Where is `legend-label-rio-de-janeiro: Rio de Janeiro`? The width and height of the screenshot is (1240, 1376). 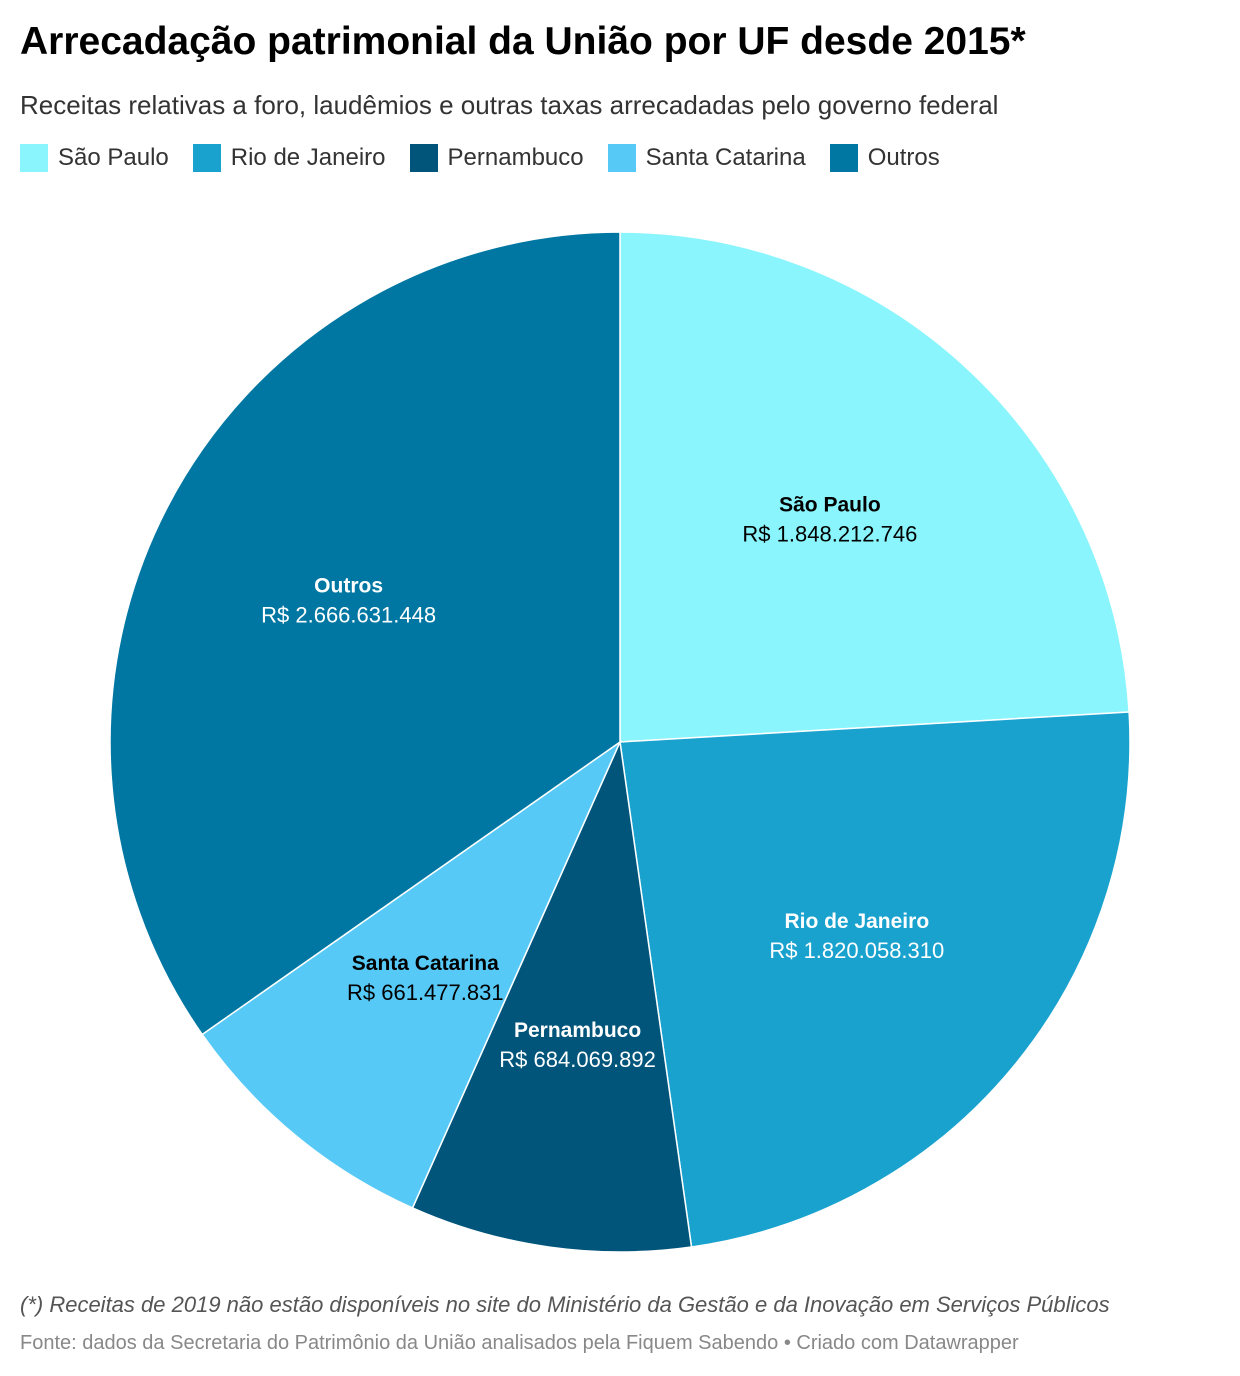
legend-label-rio-de-janeiro: Rio de Janeiro is located at coordinates (308, 157).